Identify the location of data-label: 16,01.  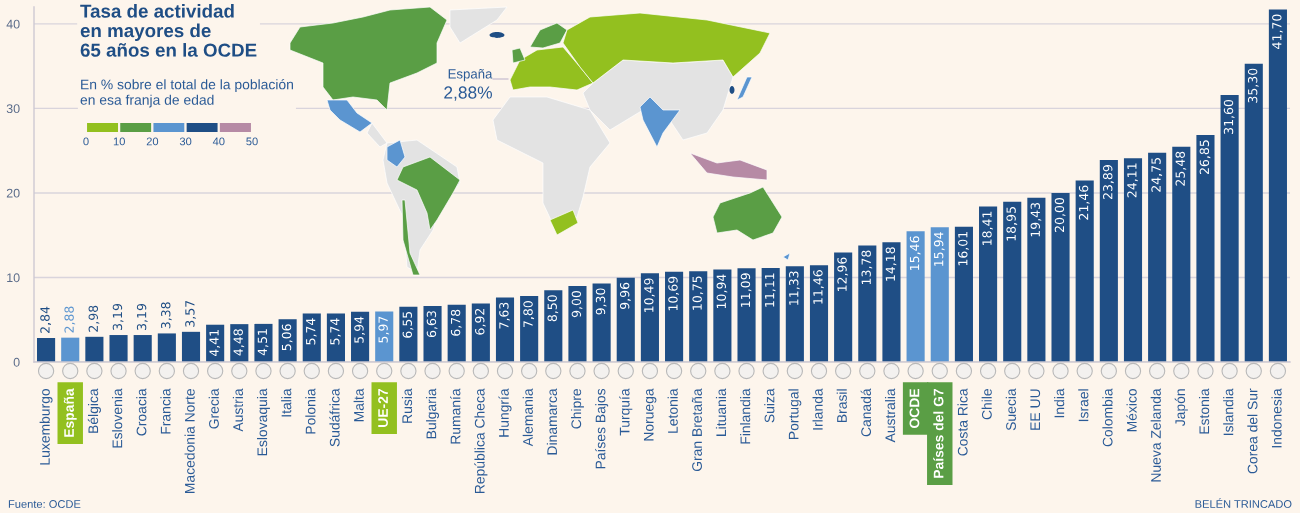
(963, 249).